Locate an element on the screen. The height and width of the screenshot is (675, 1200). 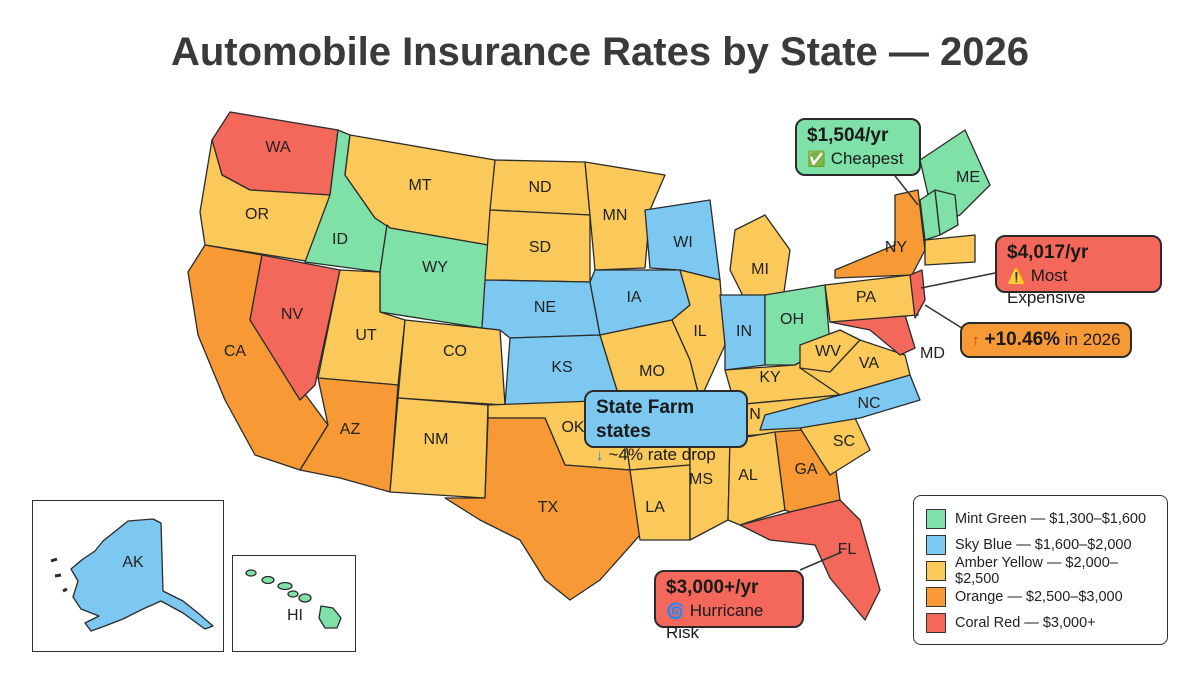
hurricane-text: Hurricane Risk is located at coordinates (715, 621).